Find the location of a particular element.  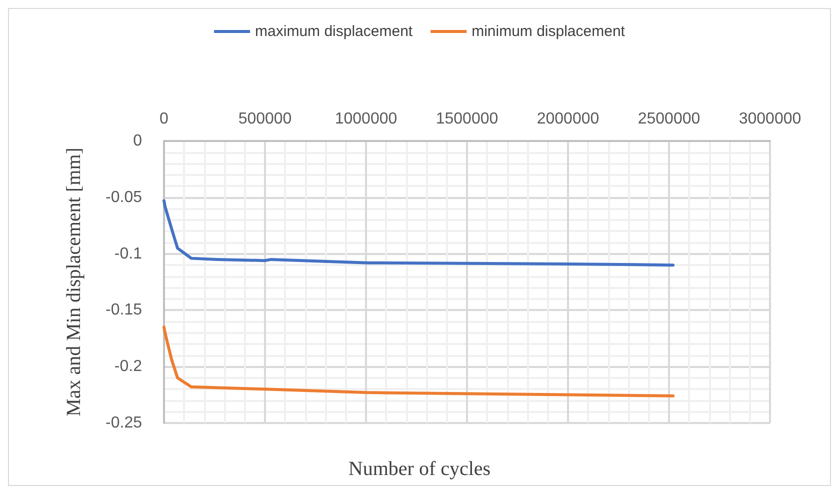

x-tick-label: 500000 is located at coordinates (265, 119).